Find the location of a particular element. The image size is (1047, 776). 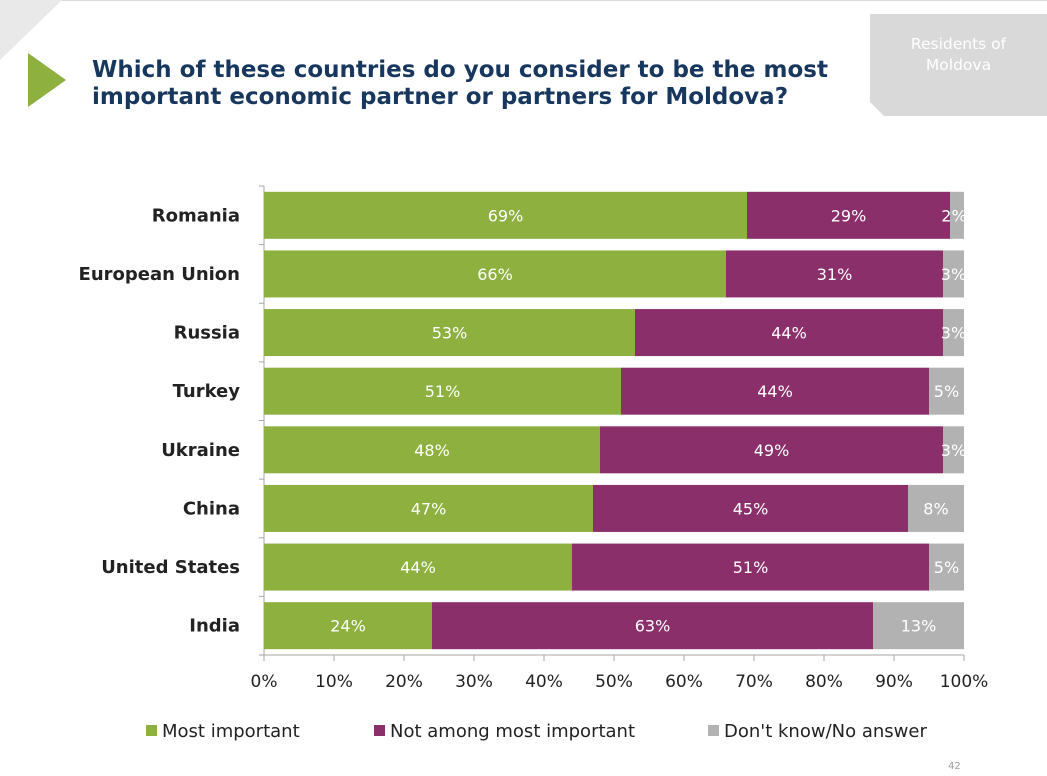

data-label-russia-most-important: 53% is located at coordinates (450, 333).